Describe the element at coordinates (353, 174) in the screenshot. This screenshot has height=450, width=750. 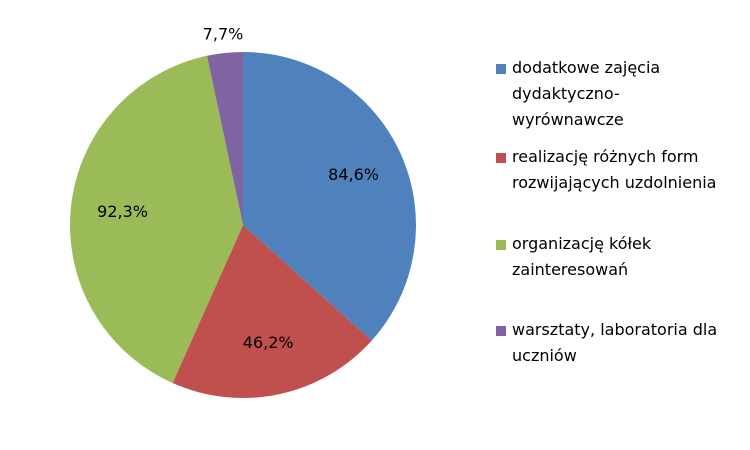
I see `pie-data-label-0: 84,6%` at that location.